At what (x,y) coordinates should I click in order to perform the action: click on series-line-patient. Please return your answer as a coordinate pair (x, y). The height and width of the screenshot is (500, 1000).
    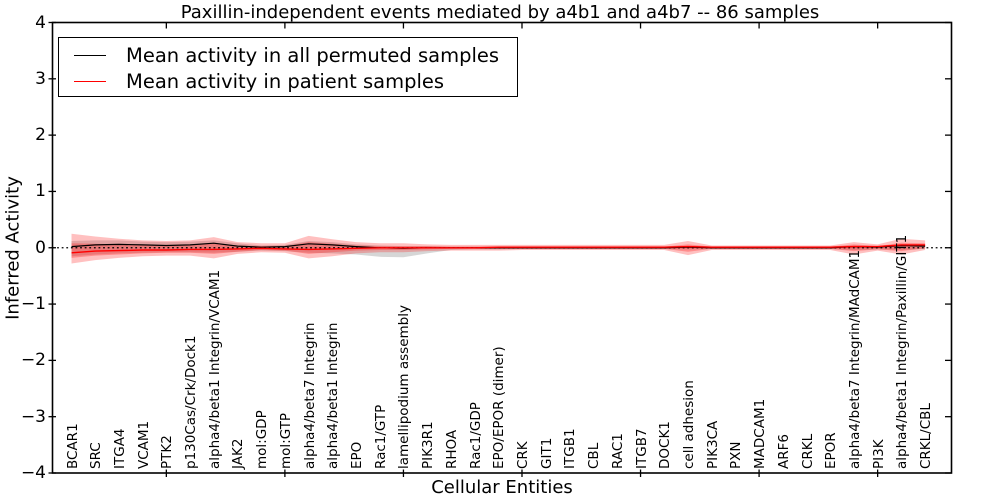
    Looking at the image, I should click on (498, 249).